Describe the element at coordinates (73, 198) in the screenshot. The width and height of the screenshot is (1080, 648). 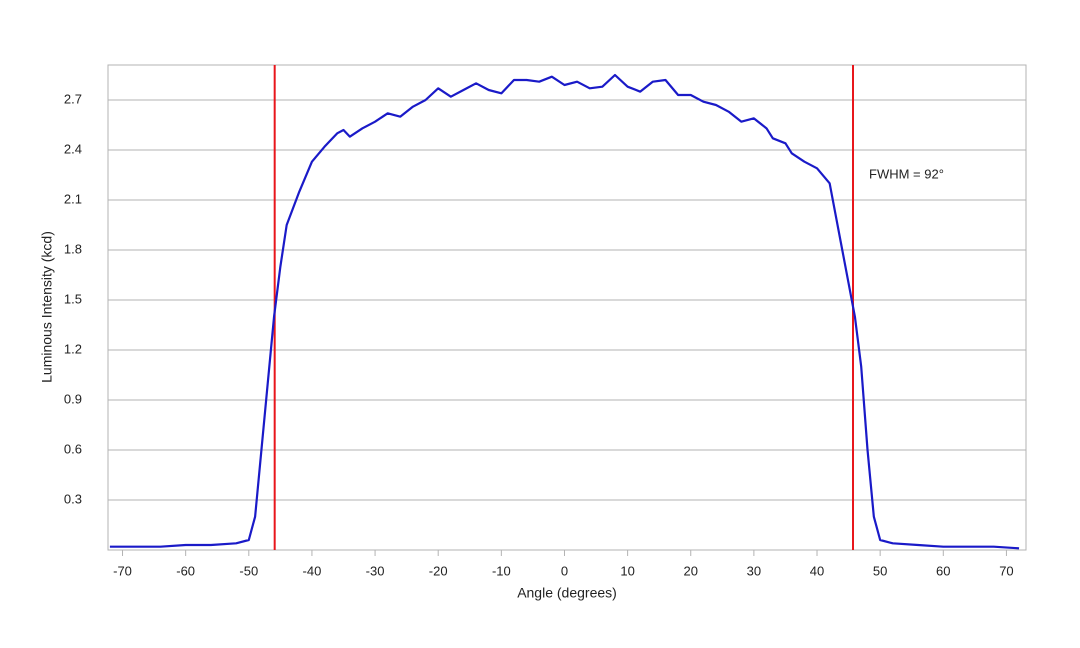
I see `y-tick-label: 2.1` at that location.